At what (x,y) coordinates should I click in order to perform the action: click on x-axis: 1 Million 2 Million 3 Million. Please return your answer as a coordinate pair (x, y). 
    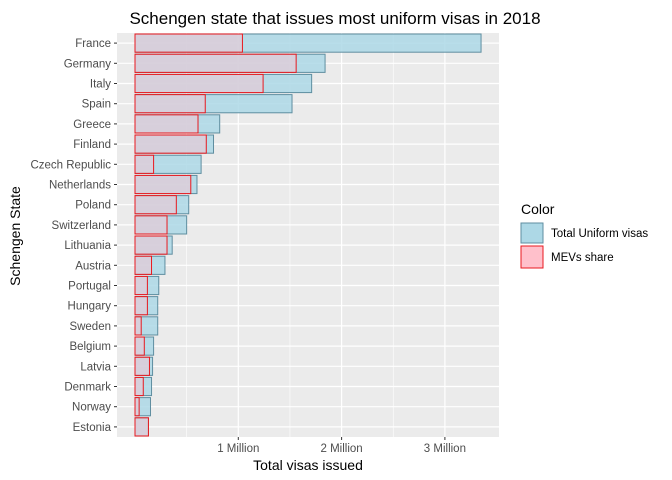
    Looking at the image, I should click on (341, 446).